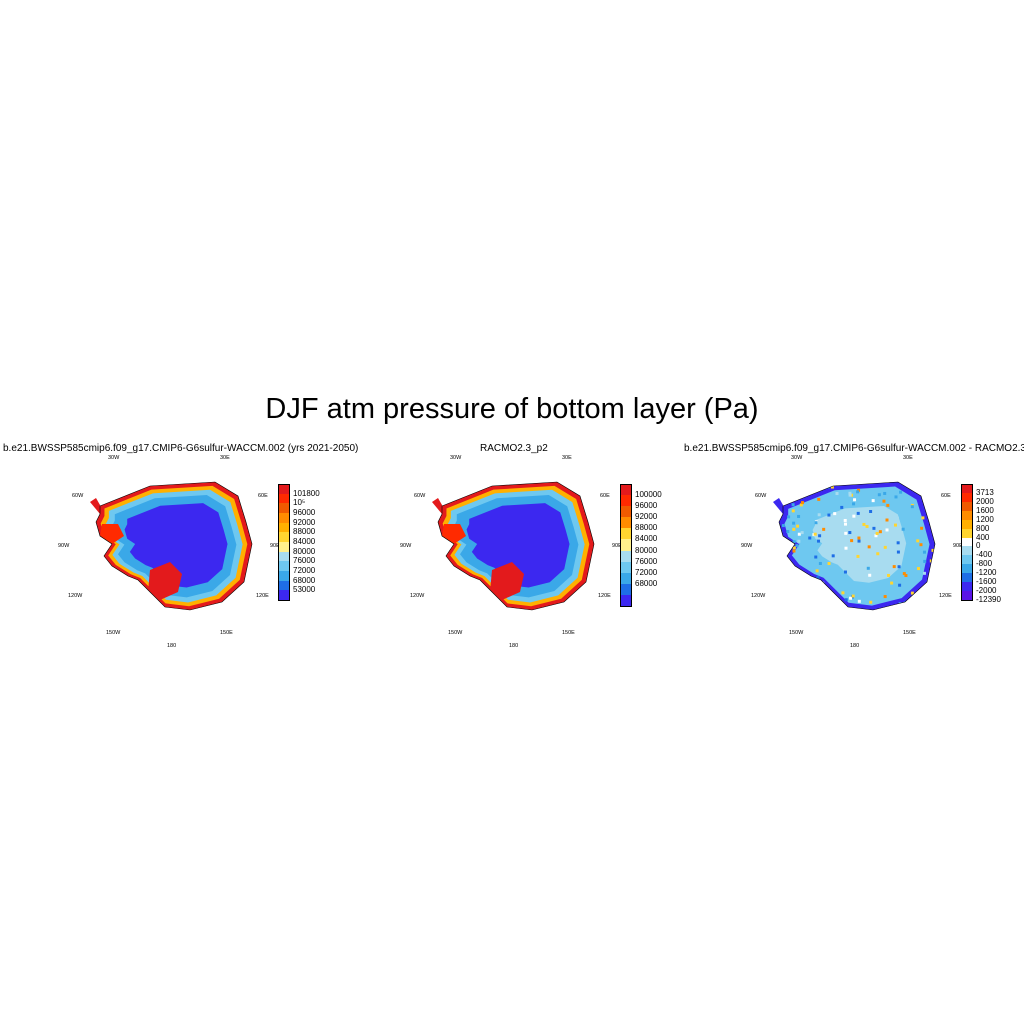 The width and height of the screenshot is (1024, 1024). Describe the element at coordinates (985, 519) in the screenshot. I see `colorbar-label: 1200` at that location.